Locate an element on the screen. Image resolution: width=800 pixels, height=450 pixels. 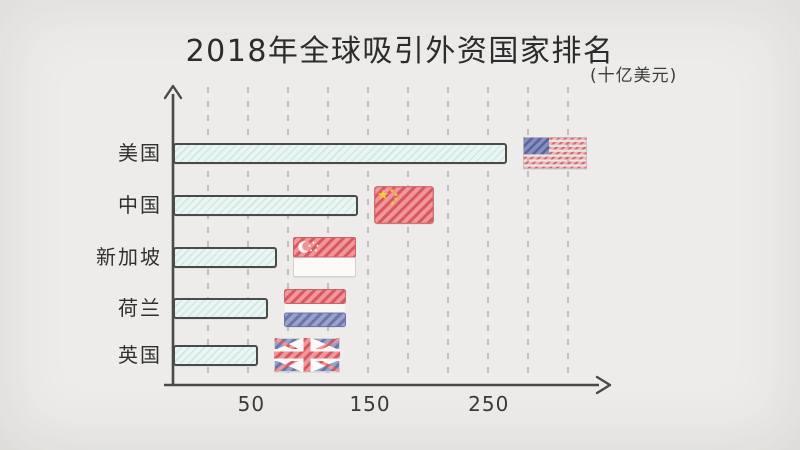
category-label-usa: 美国 is located at coordinates (140, 153).